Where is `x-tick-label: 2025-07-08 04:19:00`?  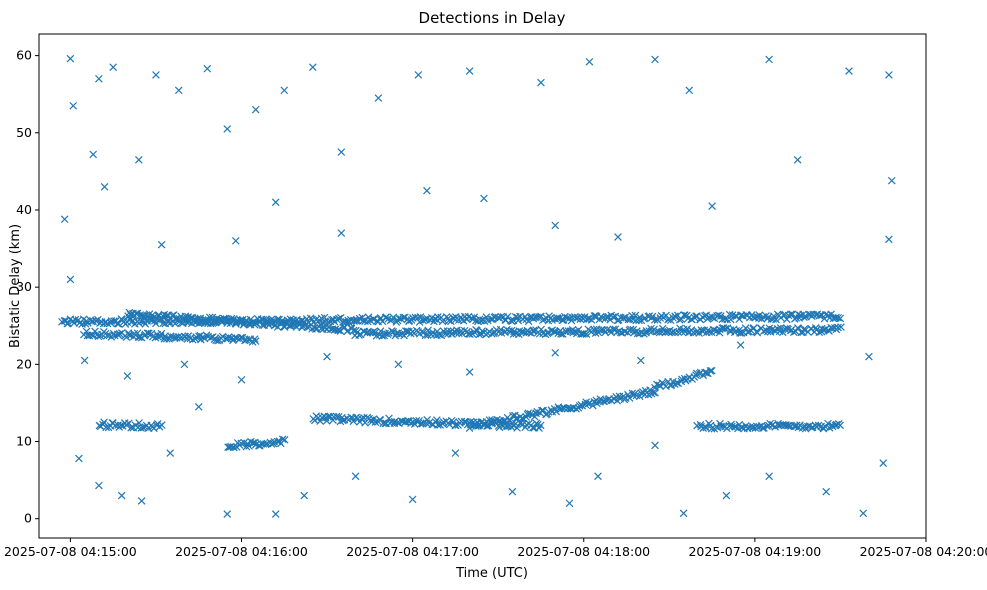
x-tick-label: 2025-07-08 04:19:00 is located at coordinates (754, 551).